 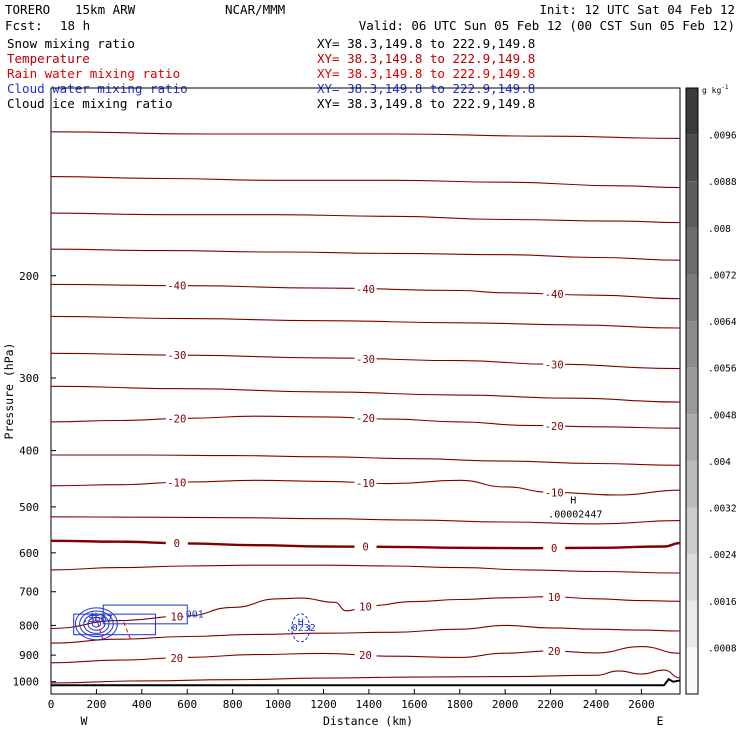 I want to click on y-tick-label: 900, so click(x=29, y=655).